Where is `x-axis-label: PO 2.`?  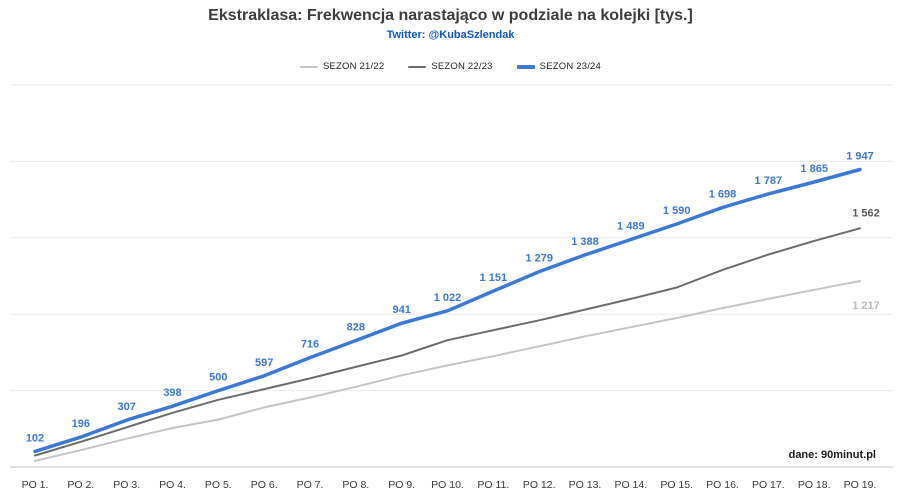
x-axis-label: PO 2. is located at coordinates (80, 485).